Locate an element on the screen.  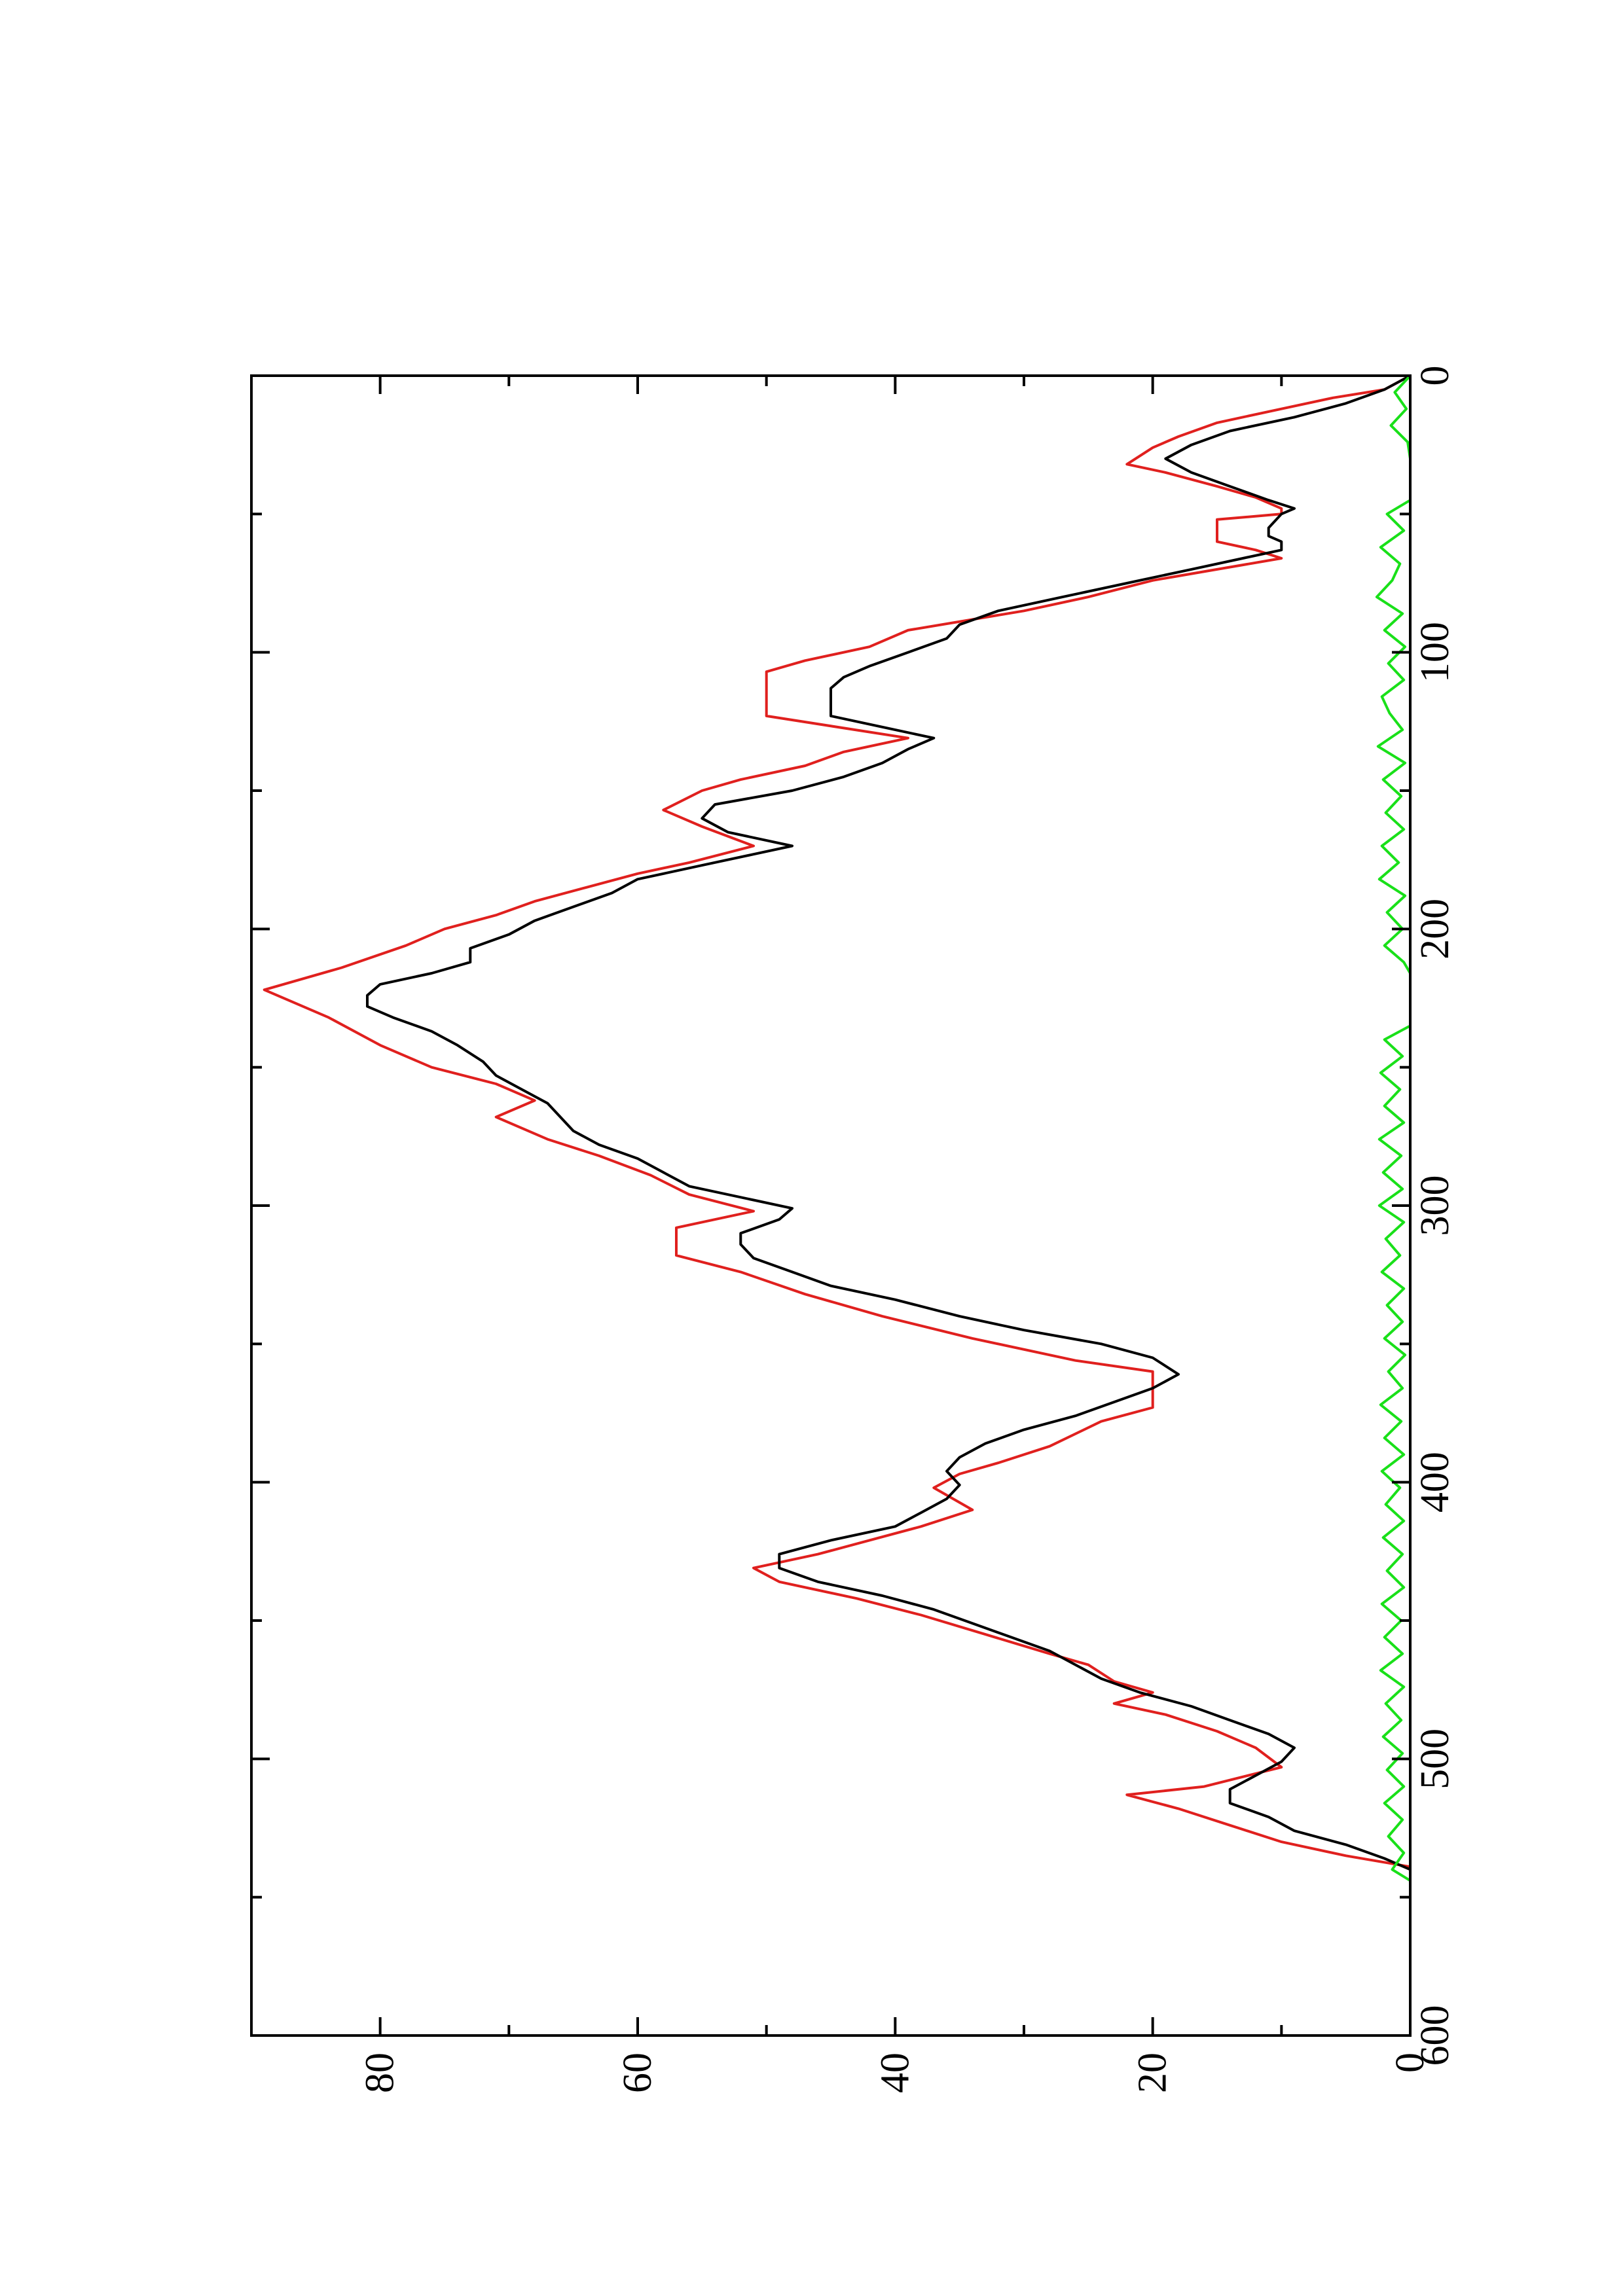
x-tick-label: 0 is located at coordinates (1435, 376).